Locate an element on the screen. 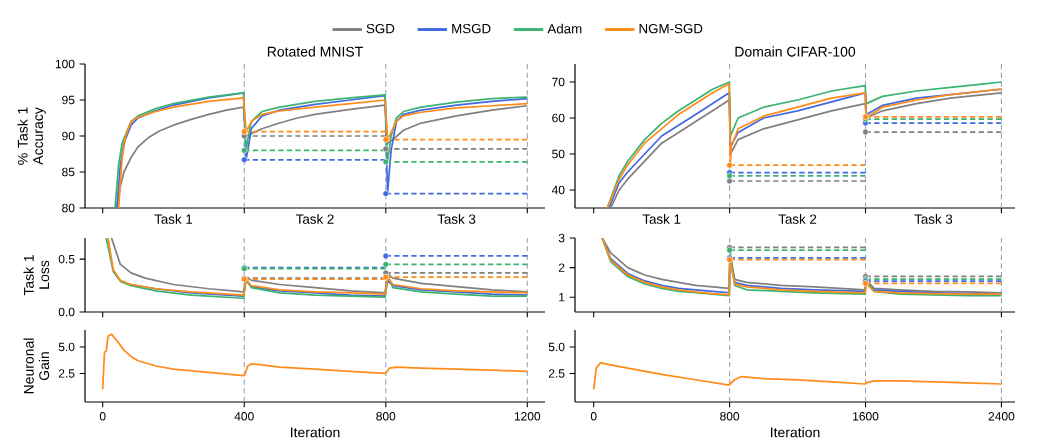  y-tick-label: 80 is located at coordinates (68, 208).